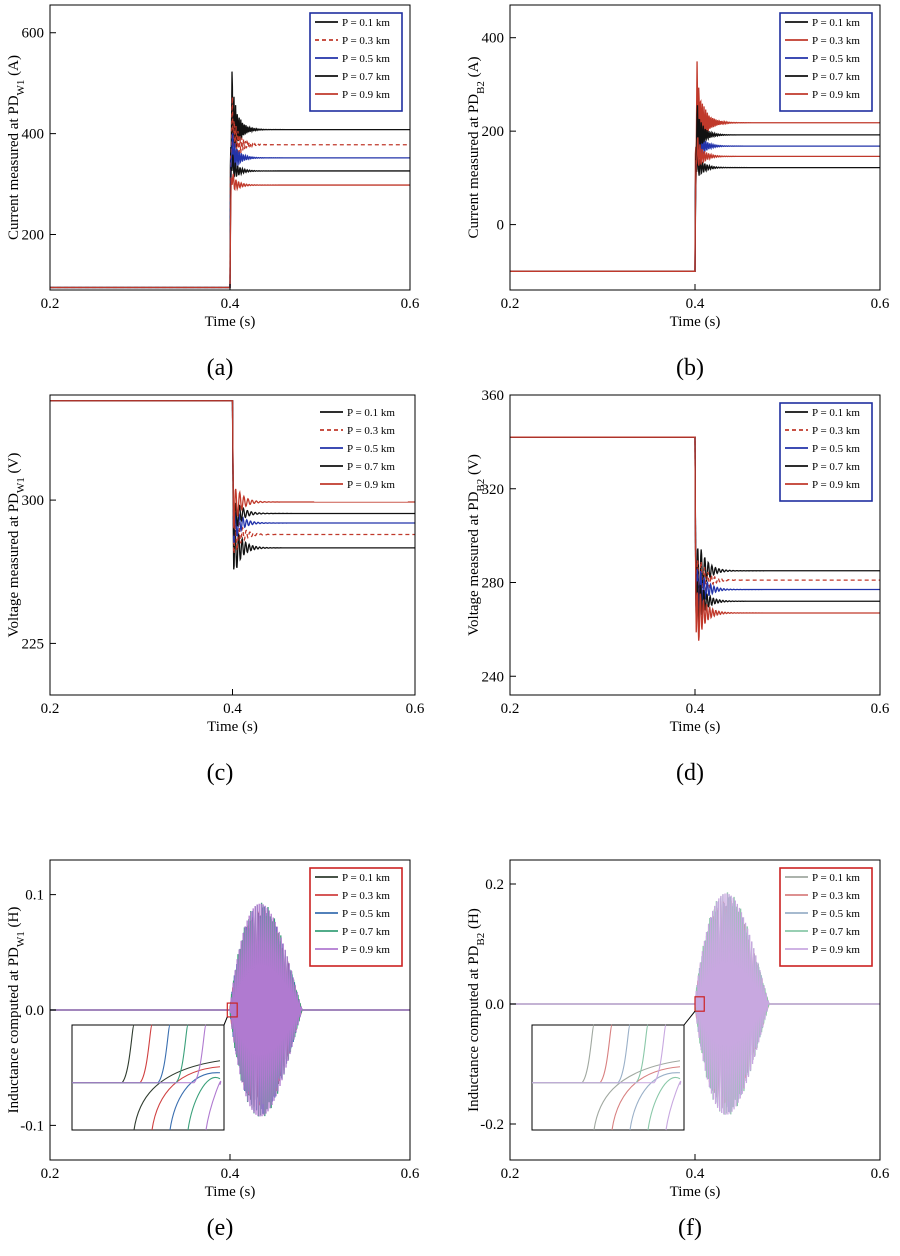  I want to click on zoom-inset, so click(613, 1070).